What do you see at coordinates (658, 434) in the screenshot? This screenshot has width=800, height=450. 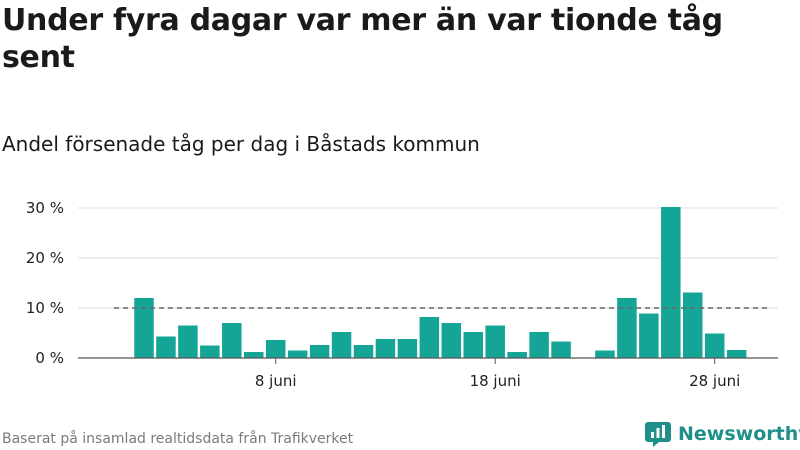 I see `bar-chart-logo-icon` at bounding box center [658, 434].